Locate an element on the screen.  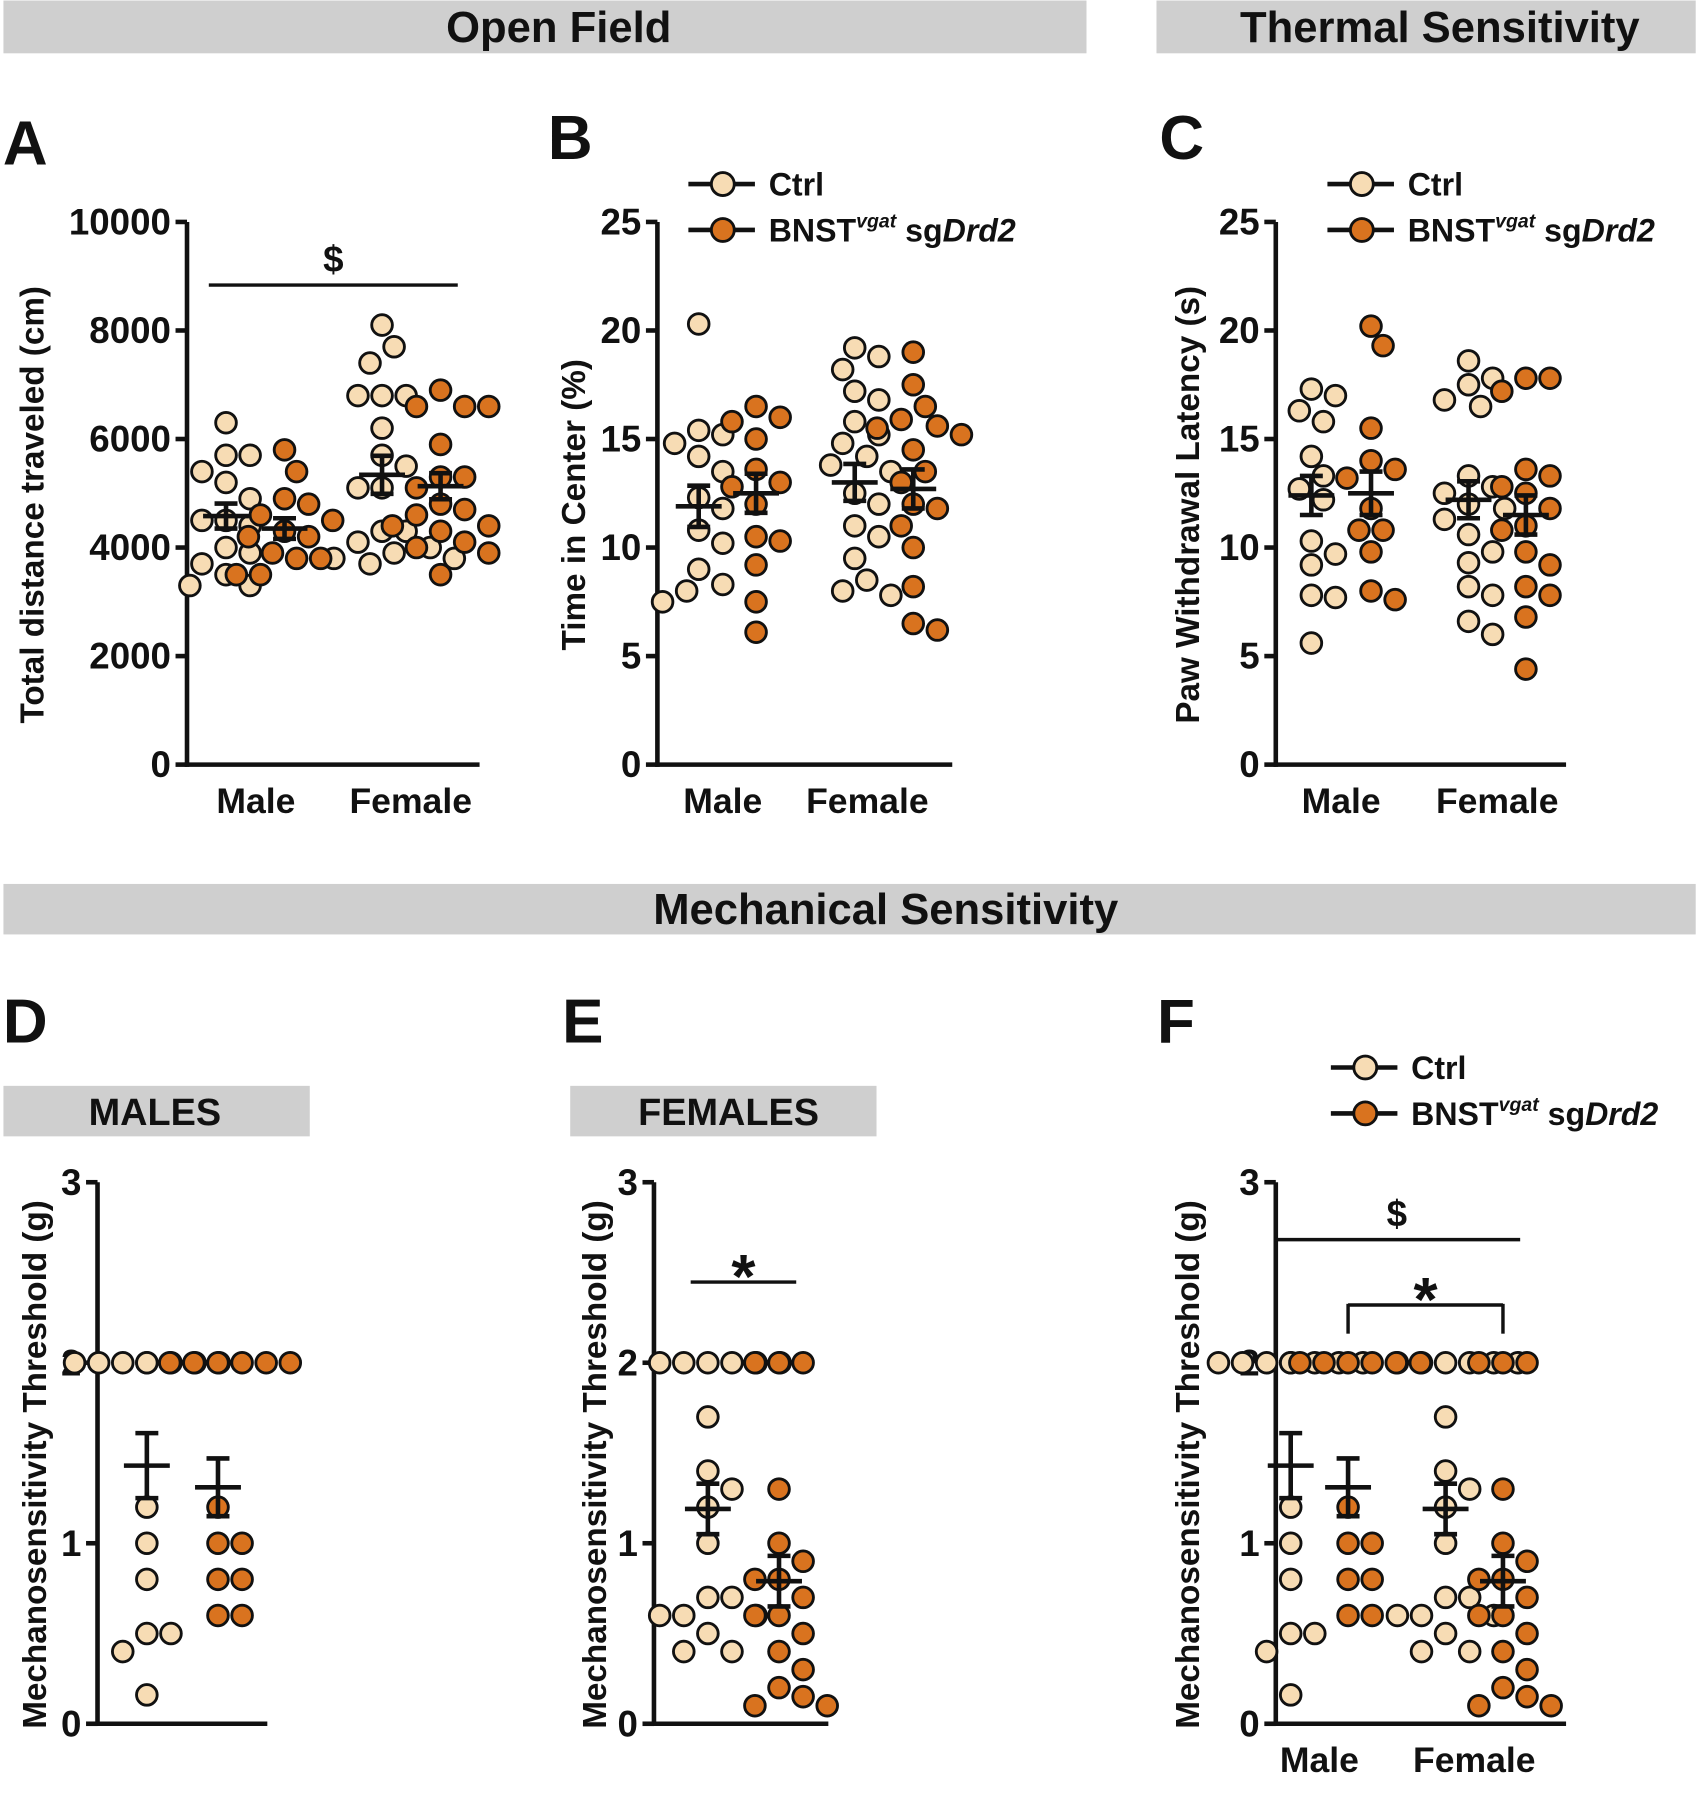
legend-marker is located at coordinates (1361, 184).